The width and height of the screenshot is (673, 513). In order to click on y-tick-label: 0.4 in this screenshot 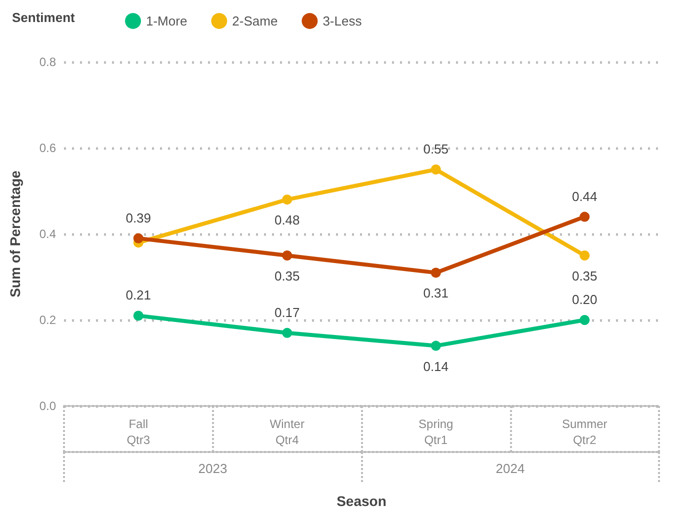, I will do `click(47, 234)`.